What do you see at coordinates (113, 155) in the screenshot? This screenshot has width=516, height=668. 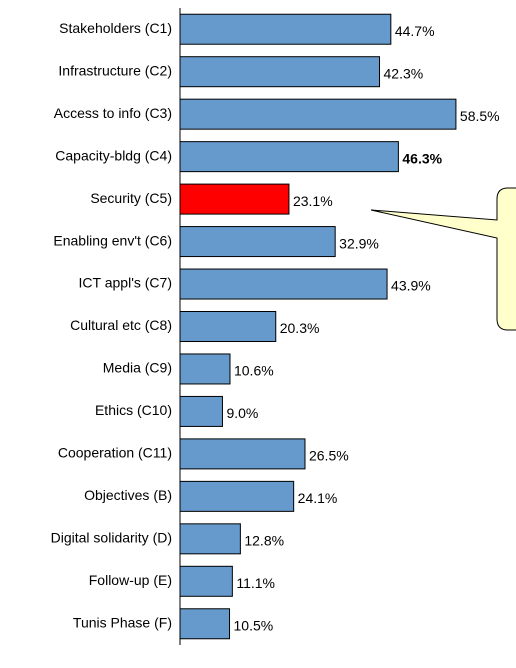 I see `y-tick-label: Capacity-bldg (C4)` at bounding box center [113, 155].